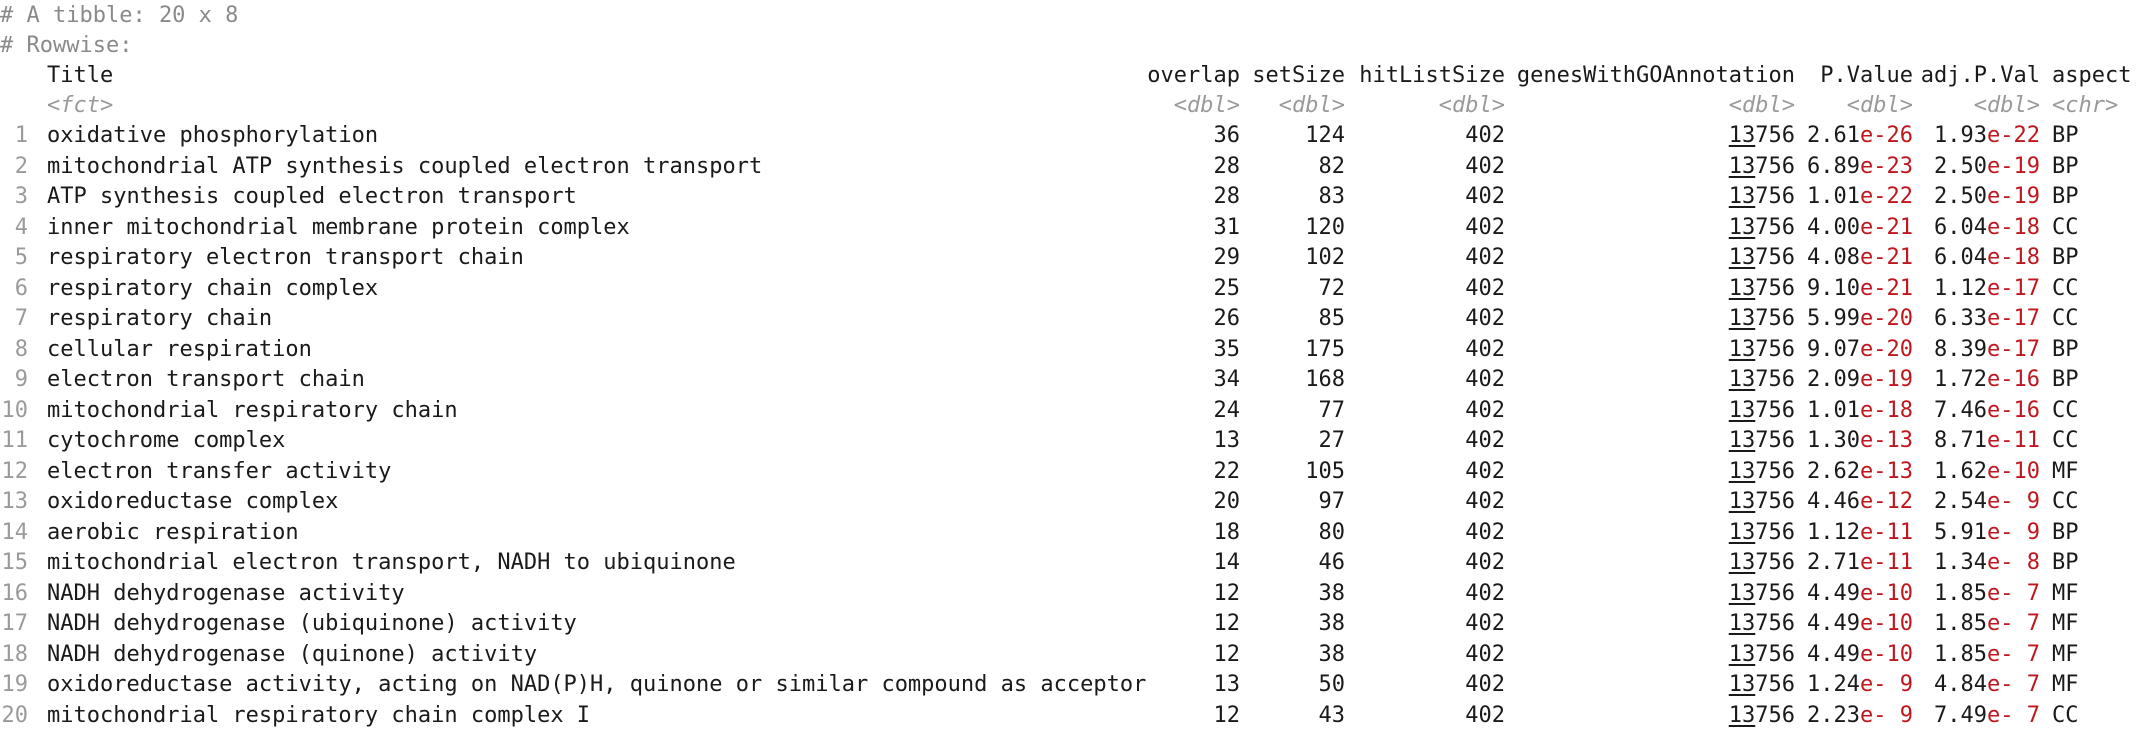 Image resolution: width=2150 pixels, height=731 pixels. What do you see at coordinates (1976, 167) in the screenshot?
I see `adj-p-val-cell: 2.50e-19` at bounding box center [1976, 167].